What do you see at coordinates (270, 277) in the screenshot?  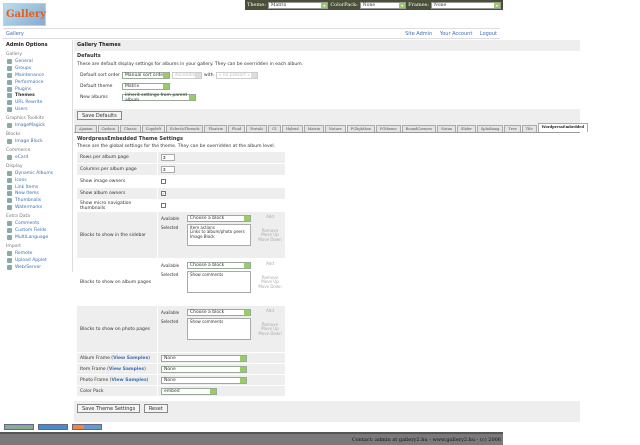 I see `album-blocks-remove-button: Remove` at bounding box center [270, 277].